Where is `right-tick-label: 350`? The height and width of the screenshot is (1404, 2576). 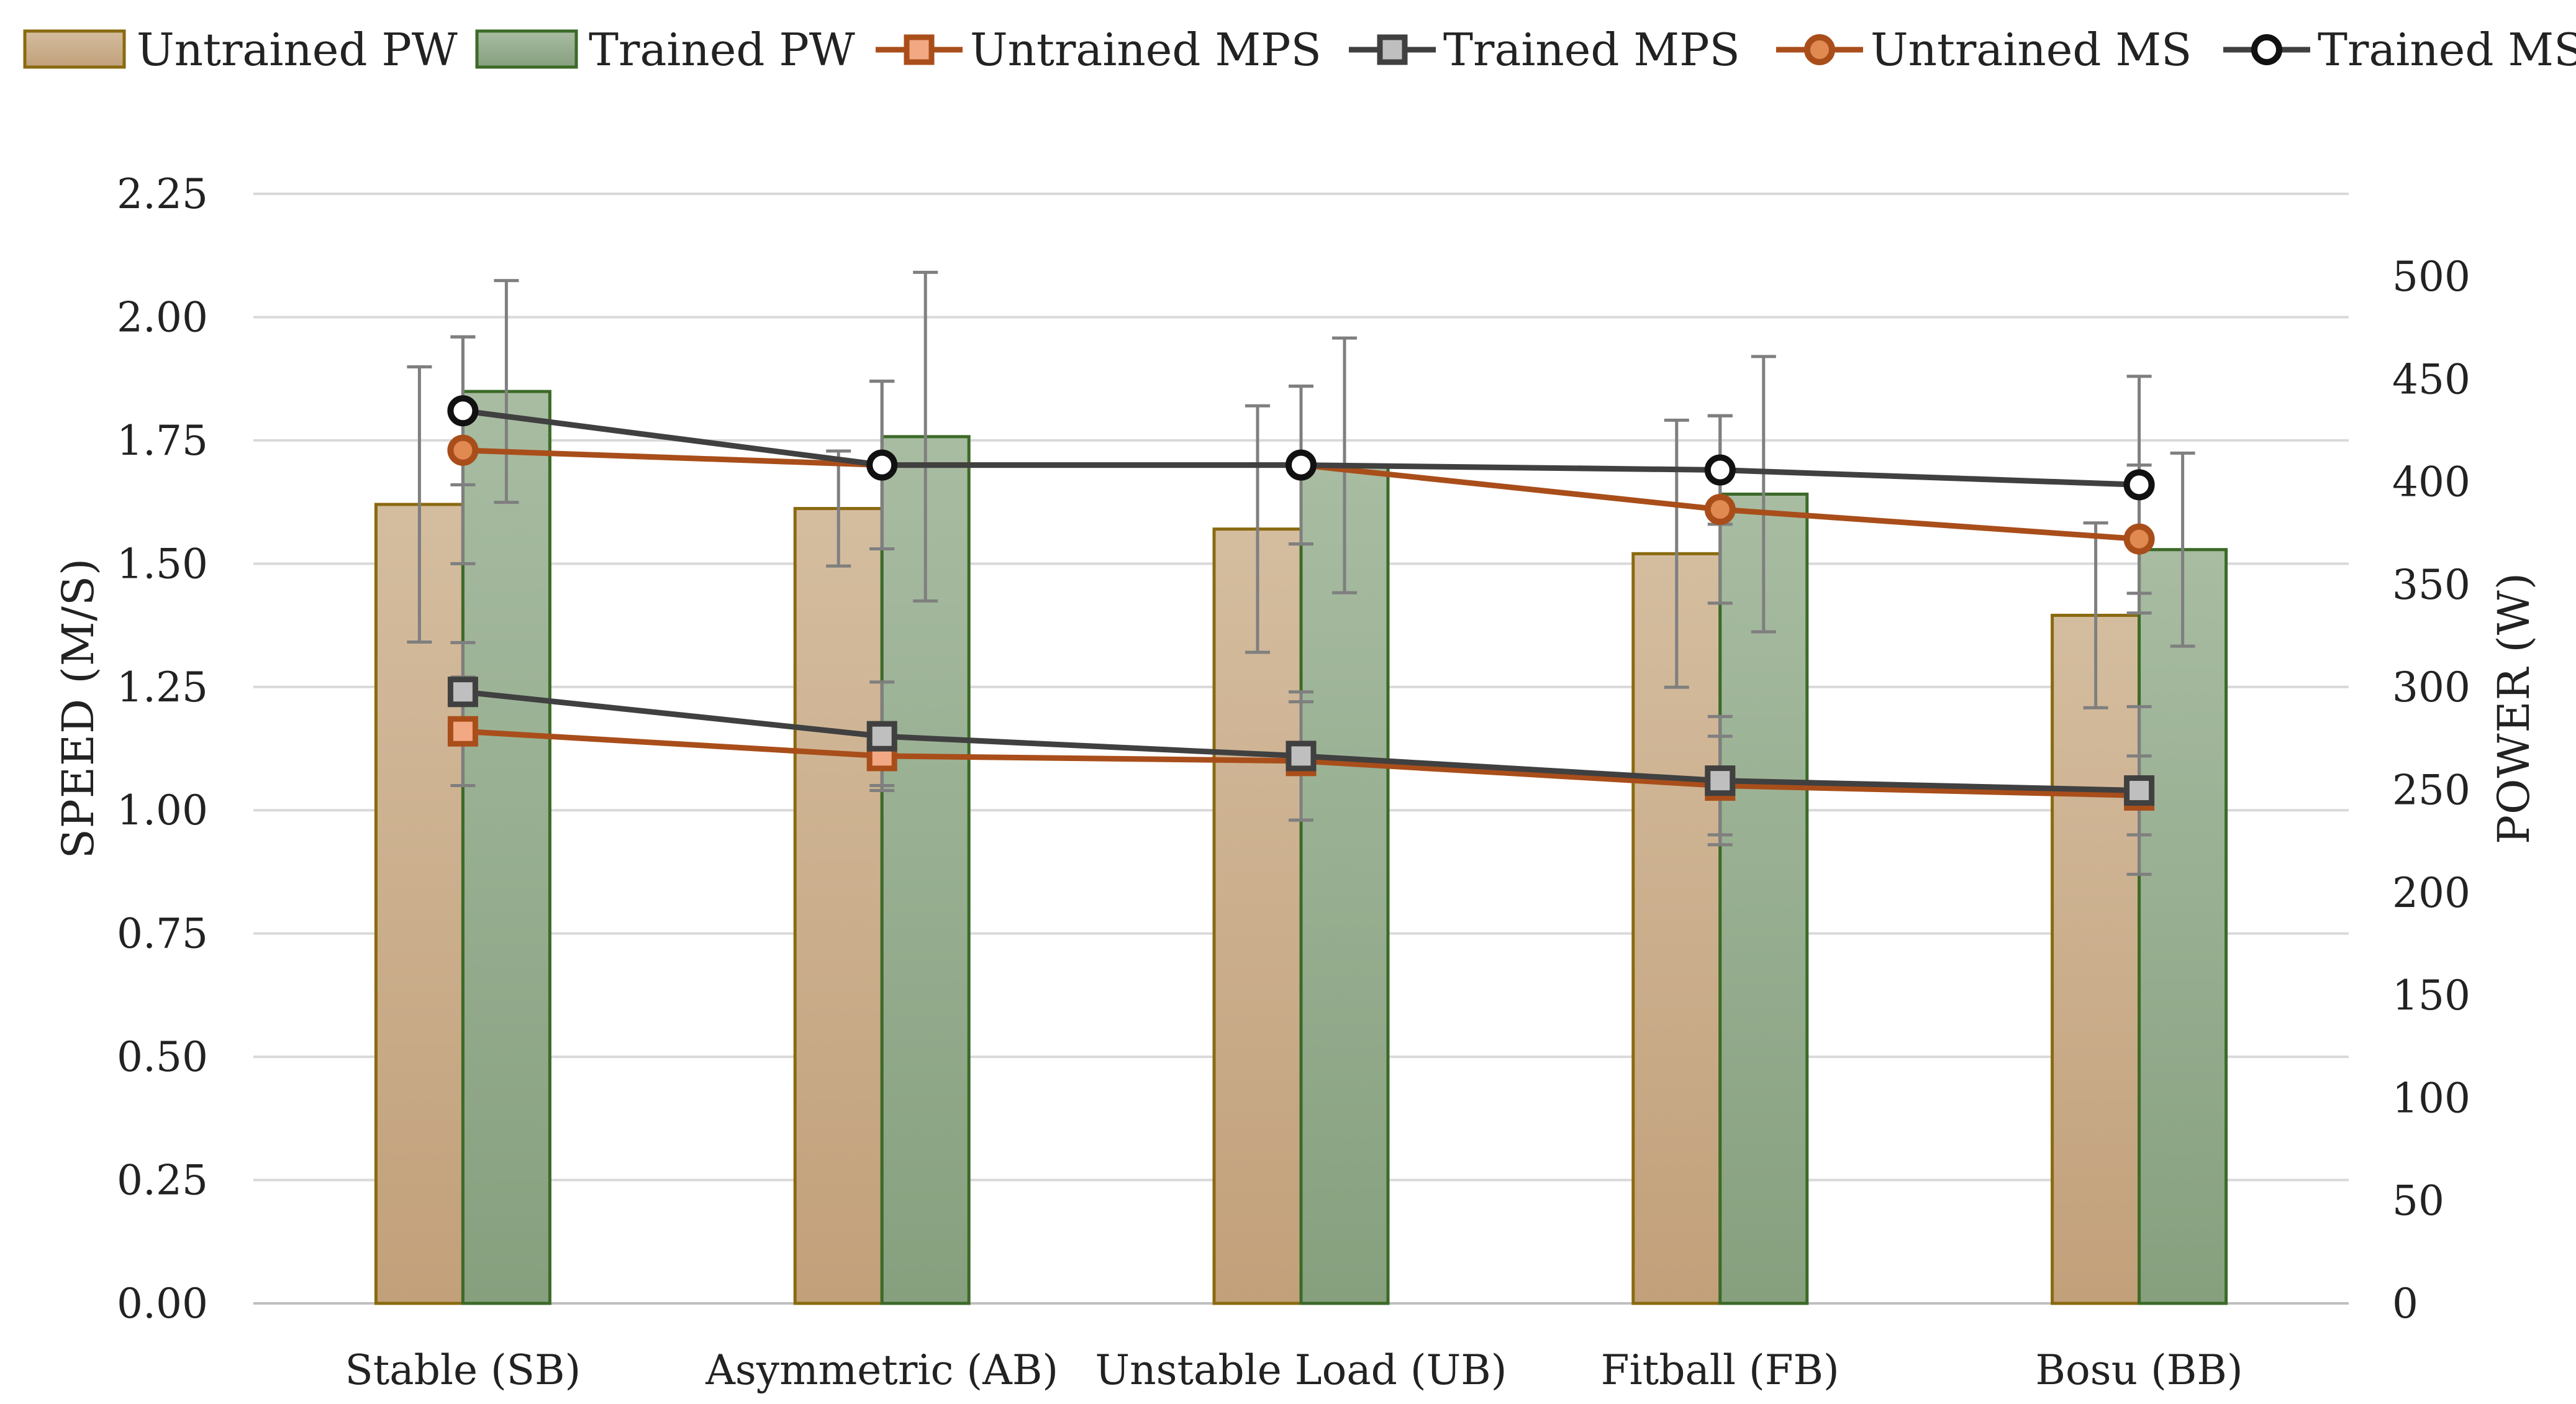
right-tick-label: 350 is located at coordinates (2431, 585).